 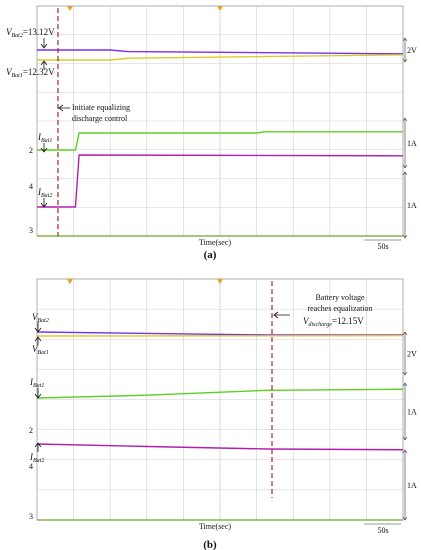 I want to click on annotation-line-2: reaches equalization, so click(x=339, y=308).